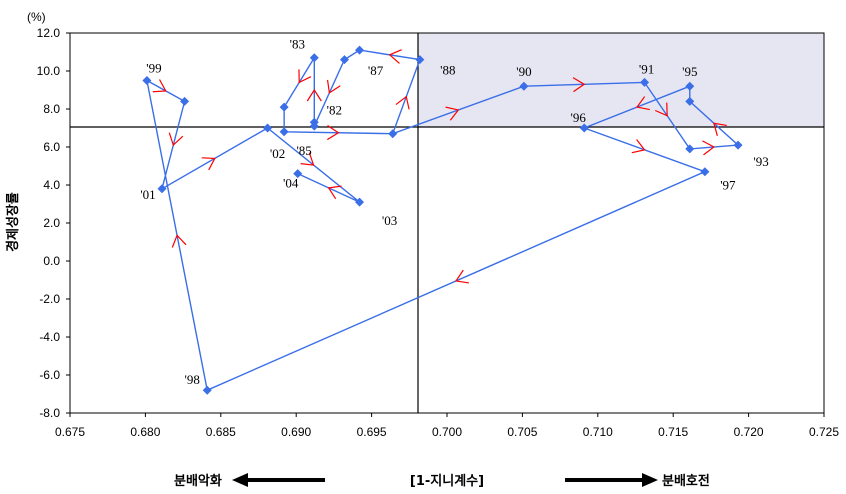 The image size is (846, 494). Describe the element at coordinates (646, 68) in the screenshot. I see `year-label: '91` at that location.